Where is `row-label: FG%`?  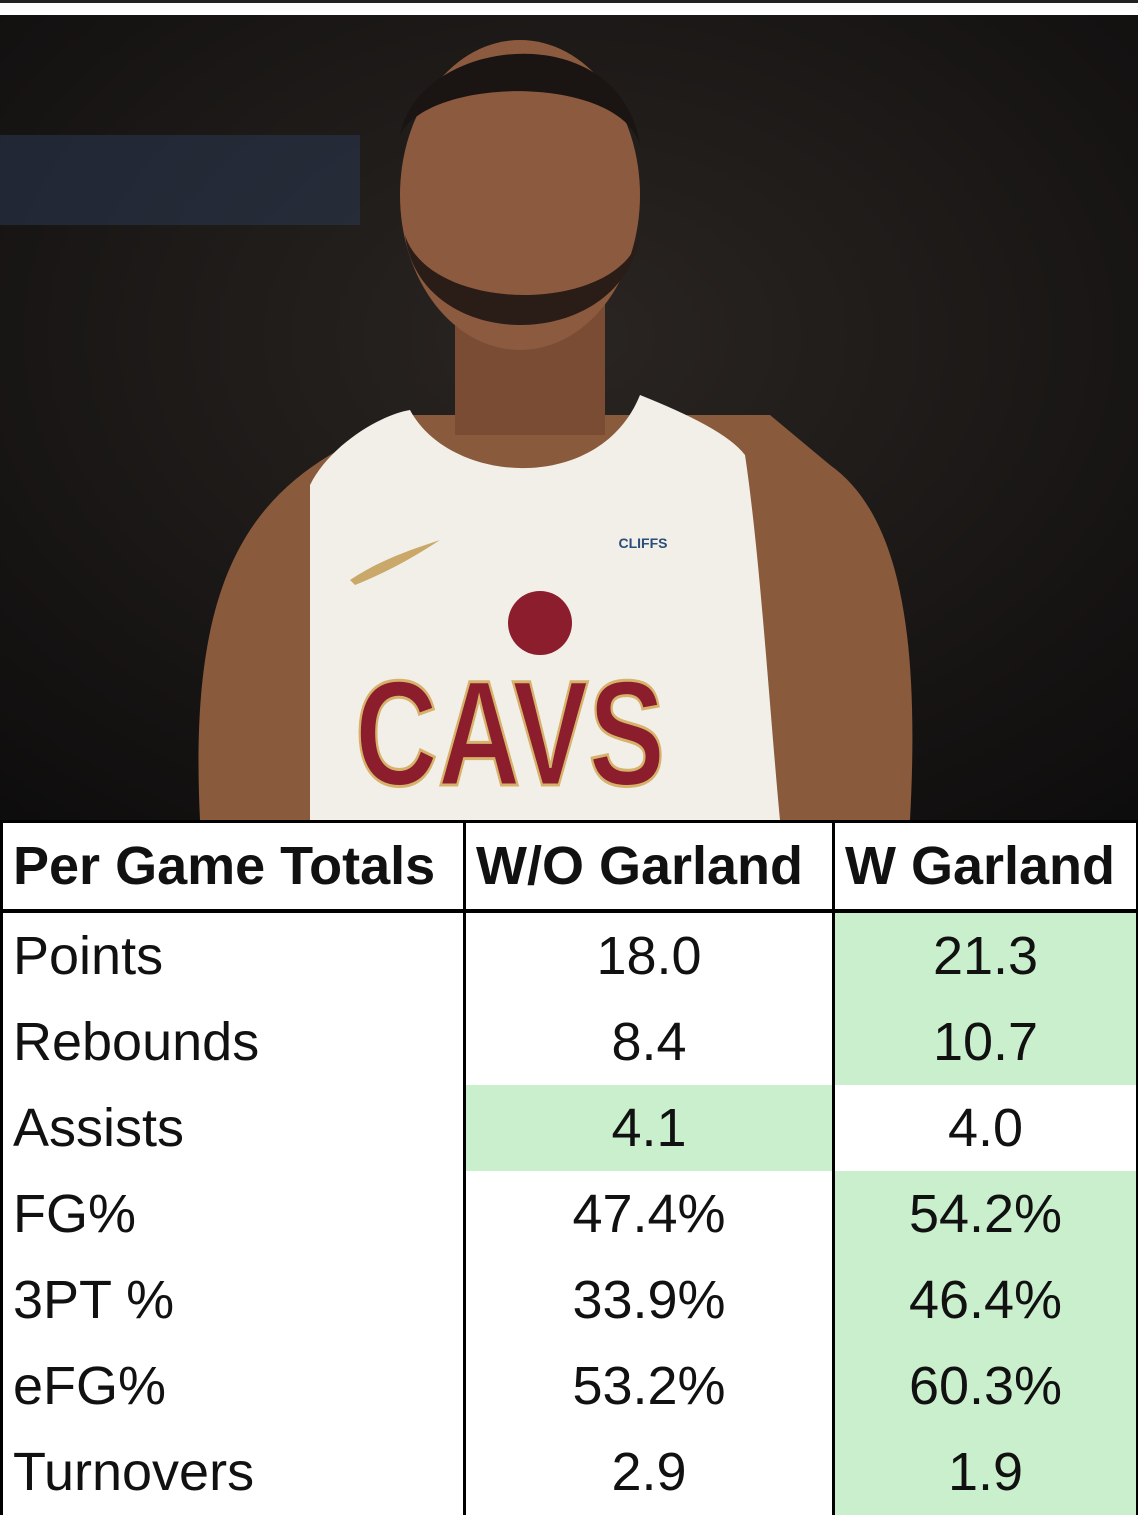 row-label: FG% is located at coordinates (233, 1214).